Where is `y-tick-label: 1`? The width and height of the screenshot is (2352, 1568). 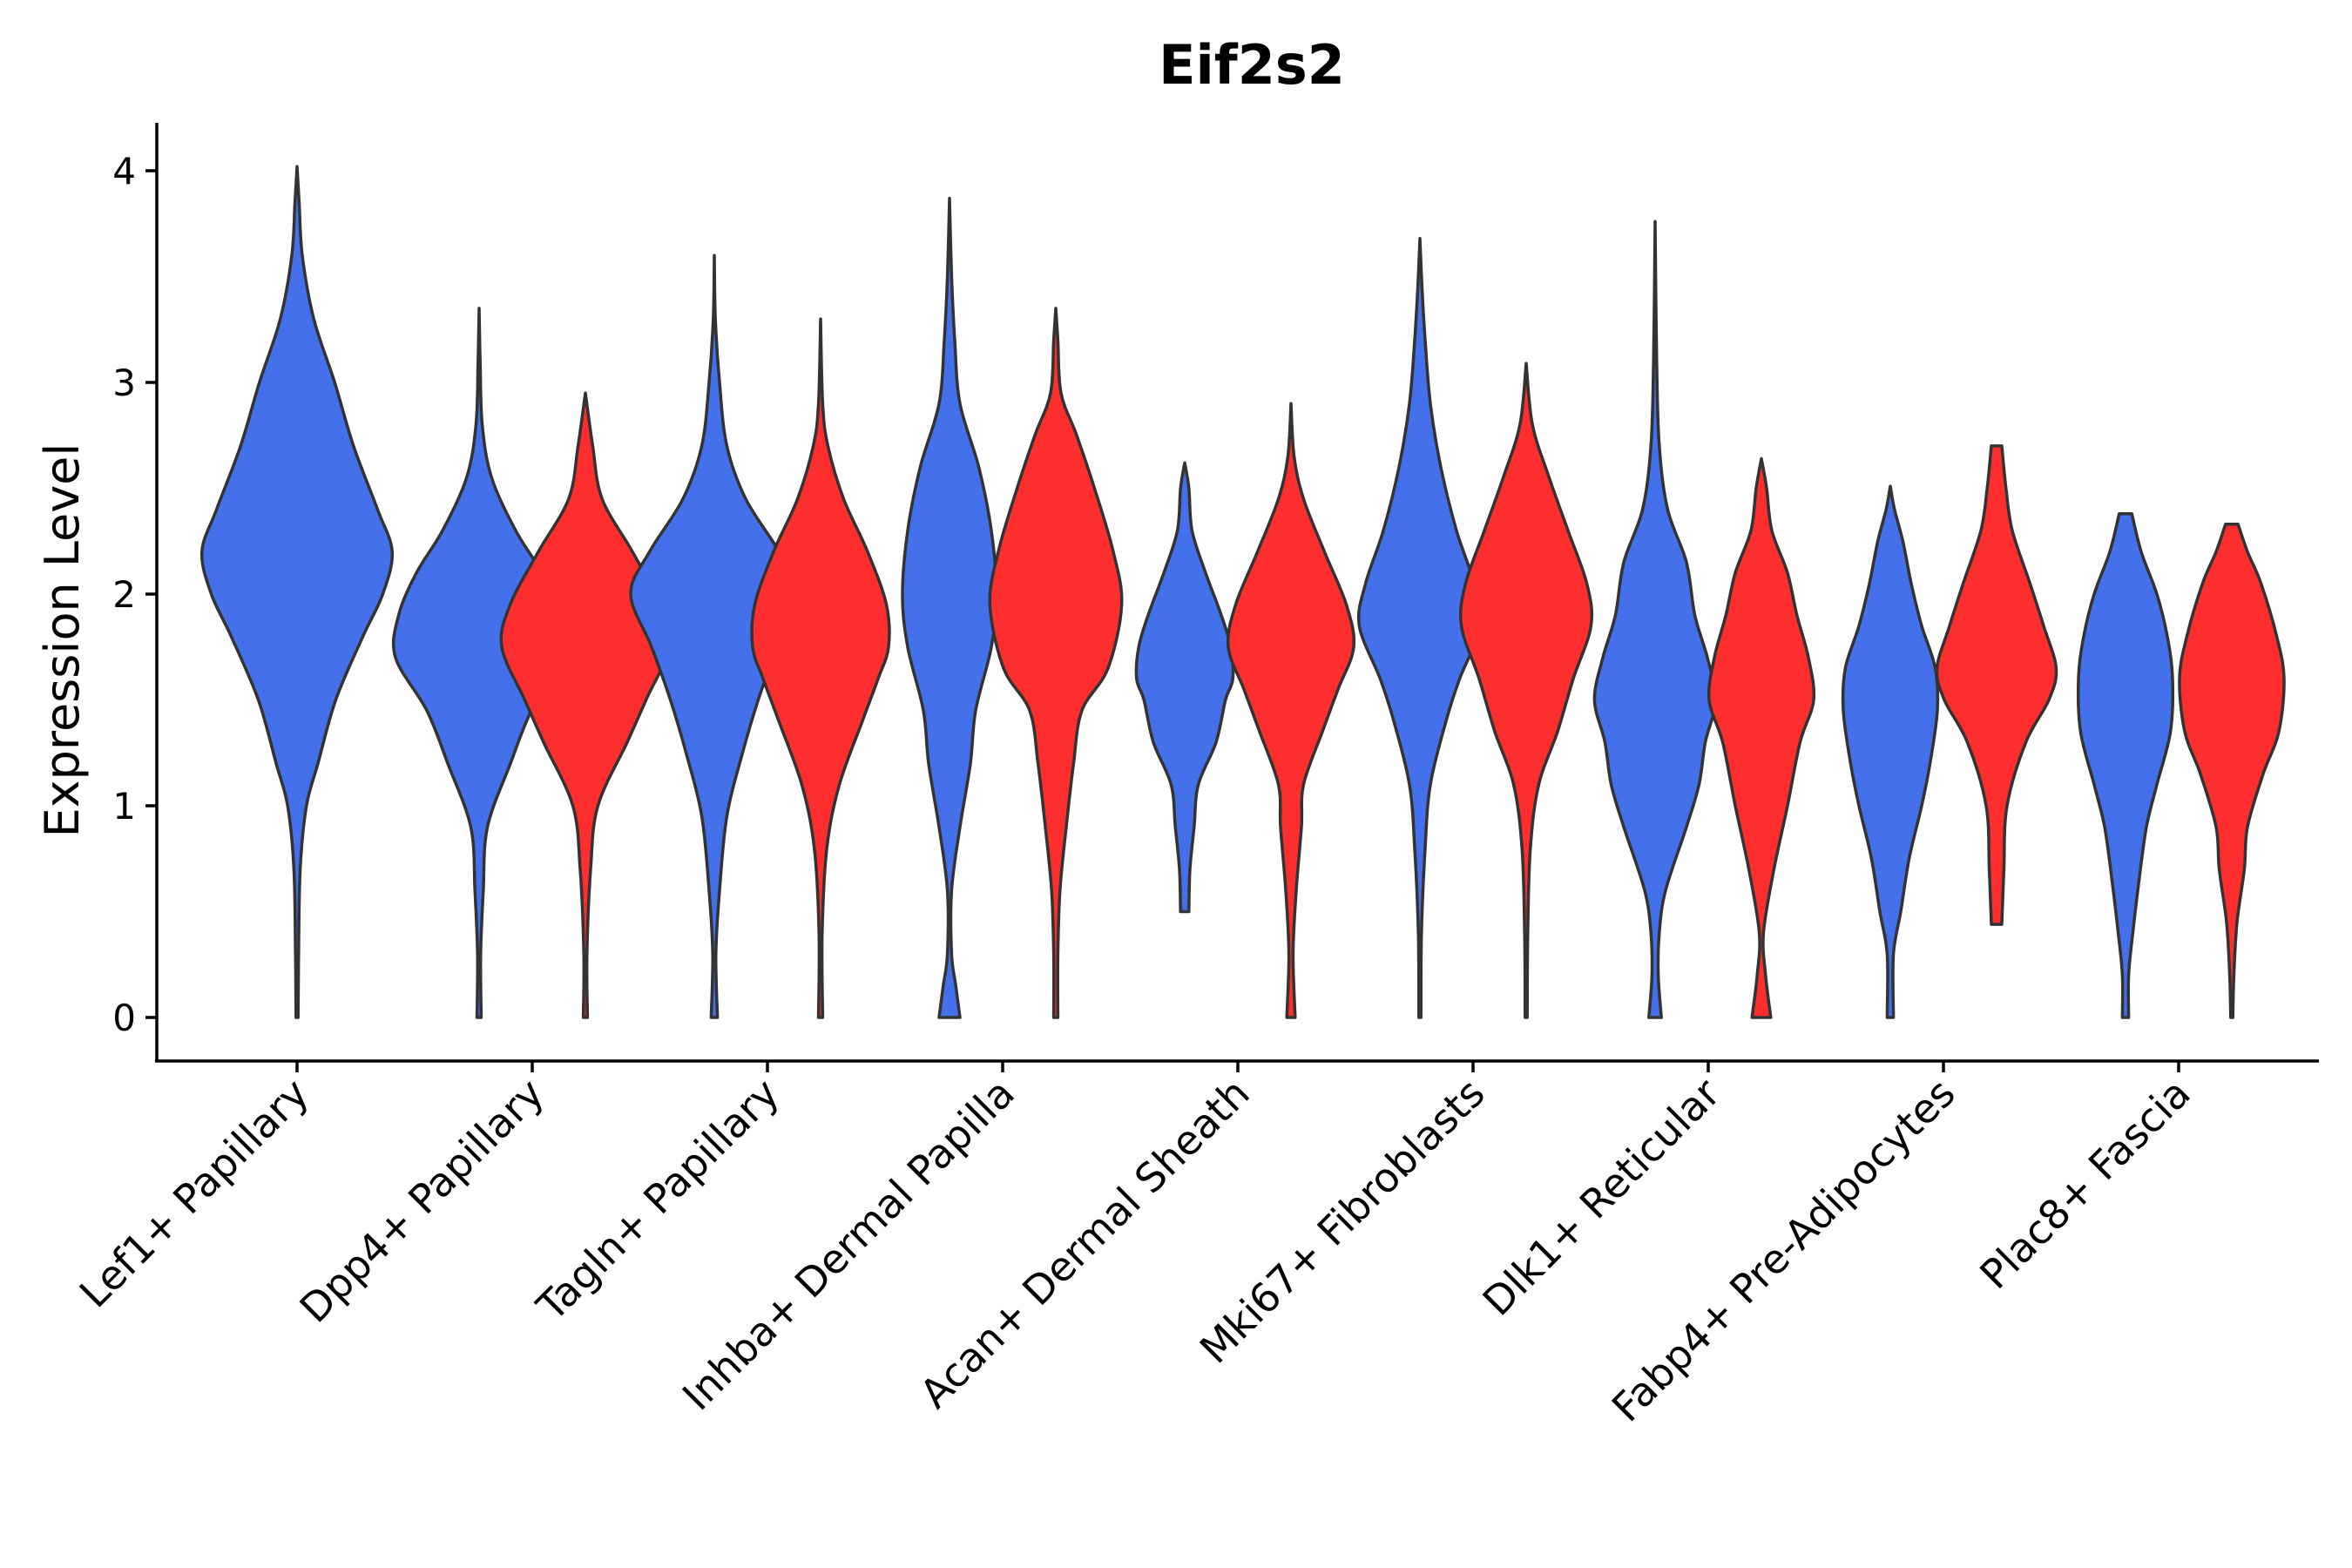 y-tick-label: 1 is located at coordinates (124, 806).